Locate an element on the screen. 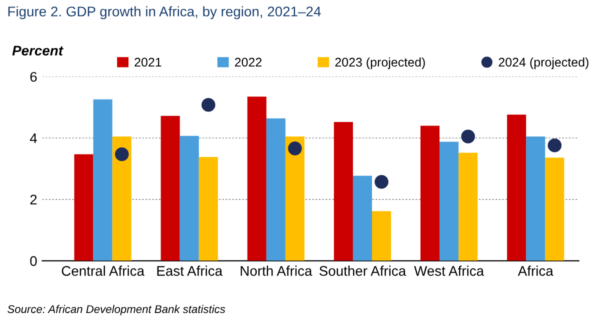 The width and height of the screenshot is (603, 326). legend-label: 2023 (projected) is located at coordinates (380, 63).